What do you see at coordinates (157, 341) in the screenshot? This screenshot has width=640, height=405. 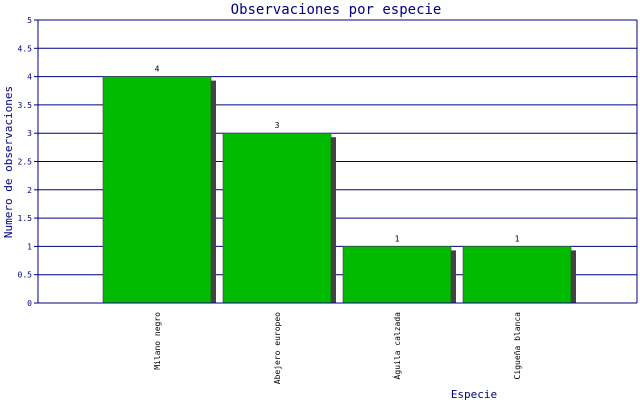 I see `category-label: Milano negro` at bounding box center [157, 341].